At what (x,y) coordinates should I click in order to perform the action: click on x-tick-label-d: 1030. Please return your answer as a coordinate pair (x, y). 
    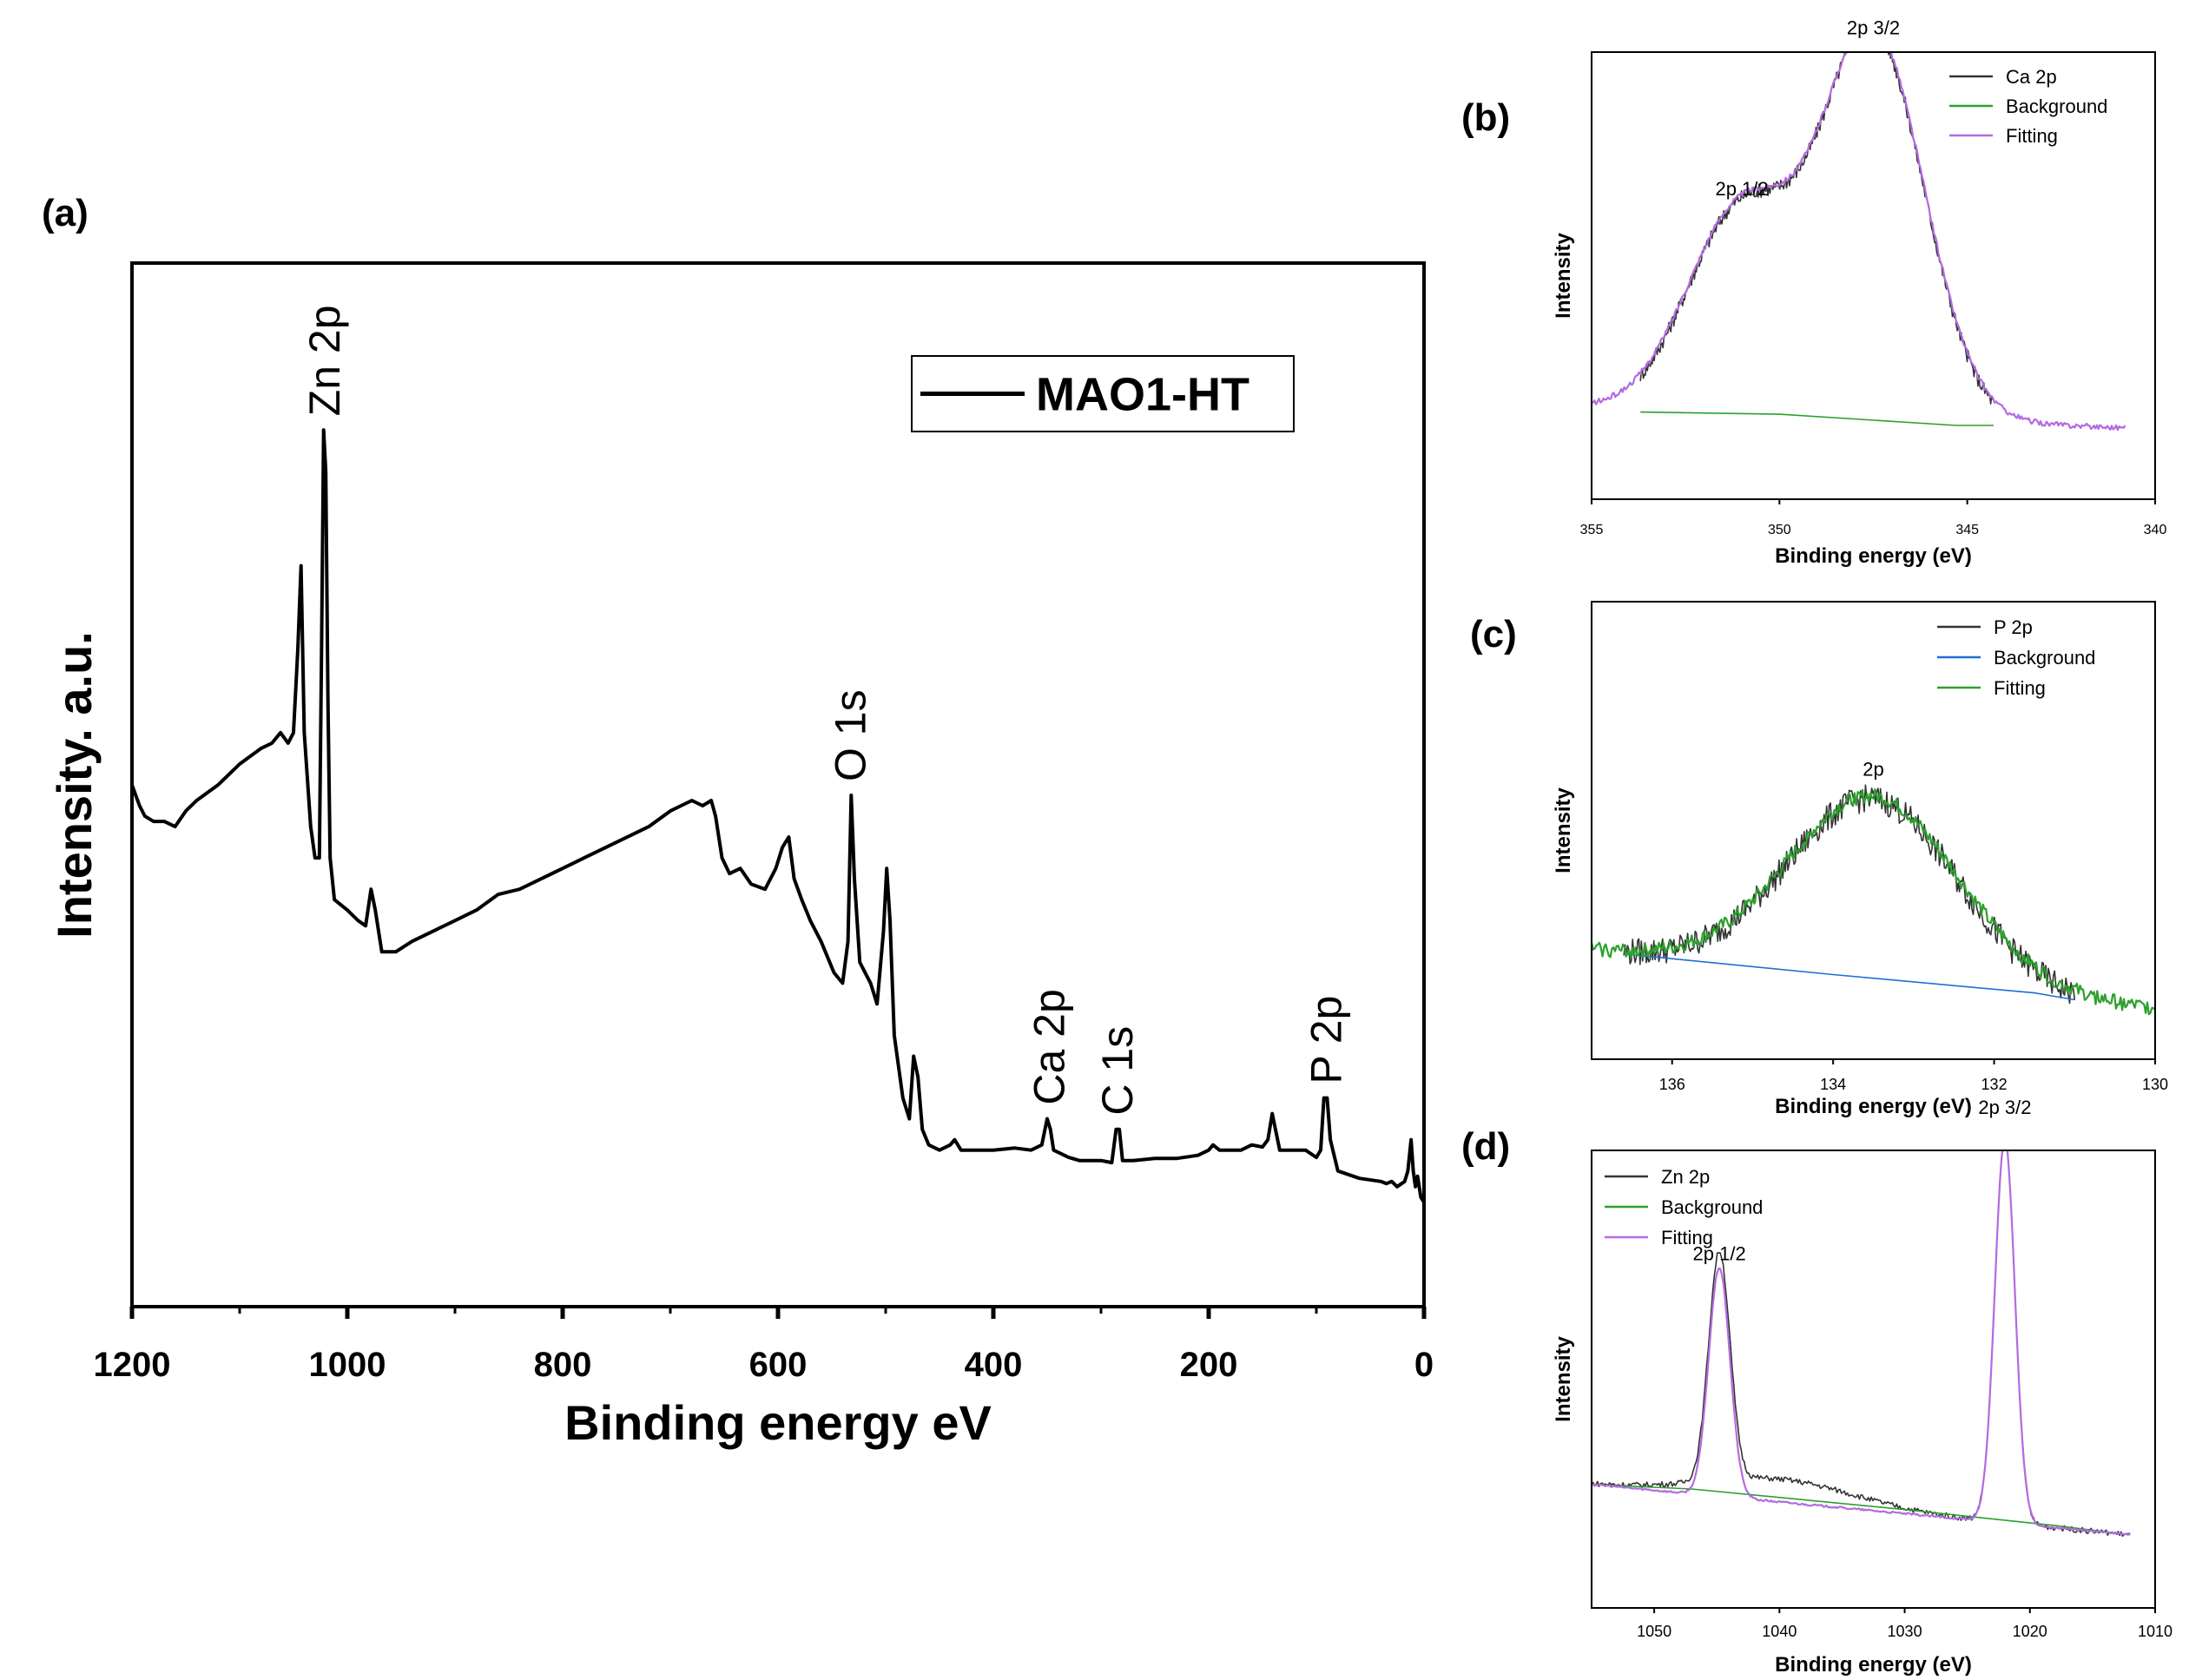
    Looking at the image, I should click on (1905, 1631).